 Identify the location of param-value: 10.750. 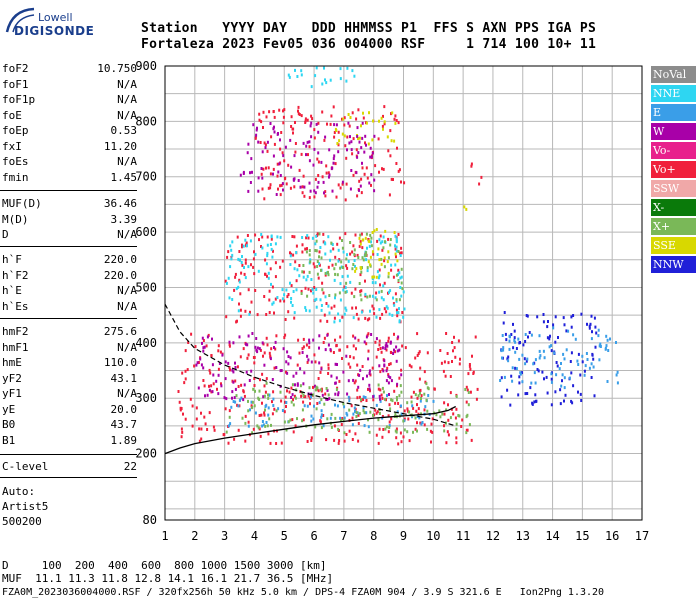
(117, 68).